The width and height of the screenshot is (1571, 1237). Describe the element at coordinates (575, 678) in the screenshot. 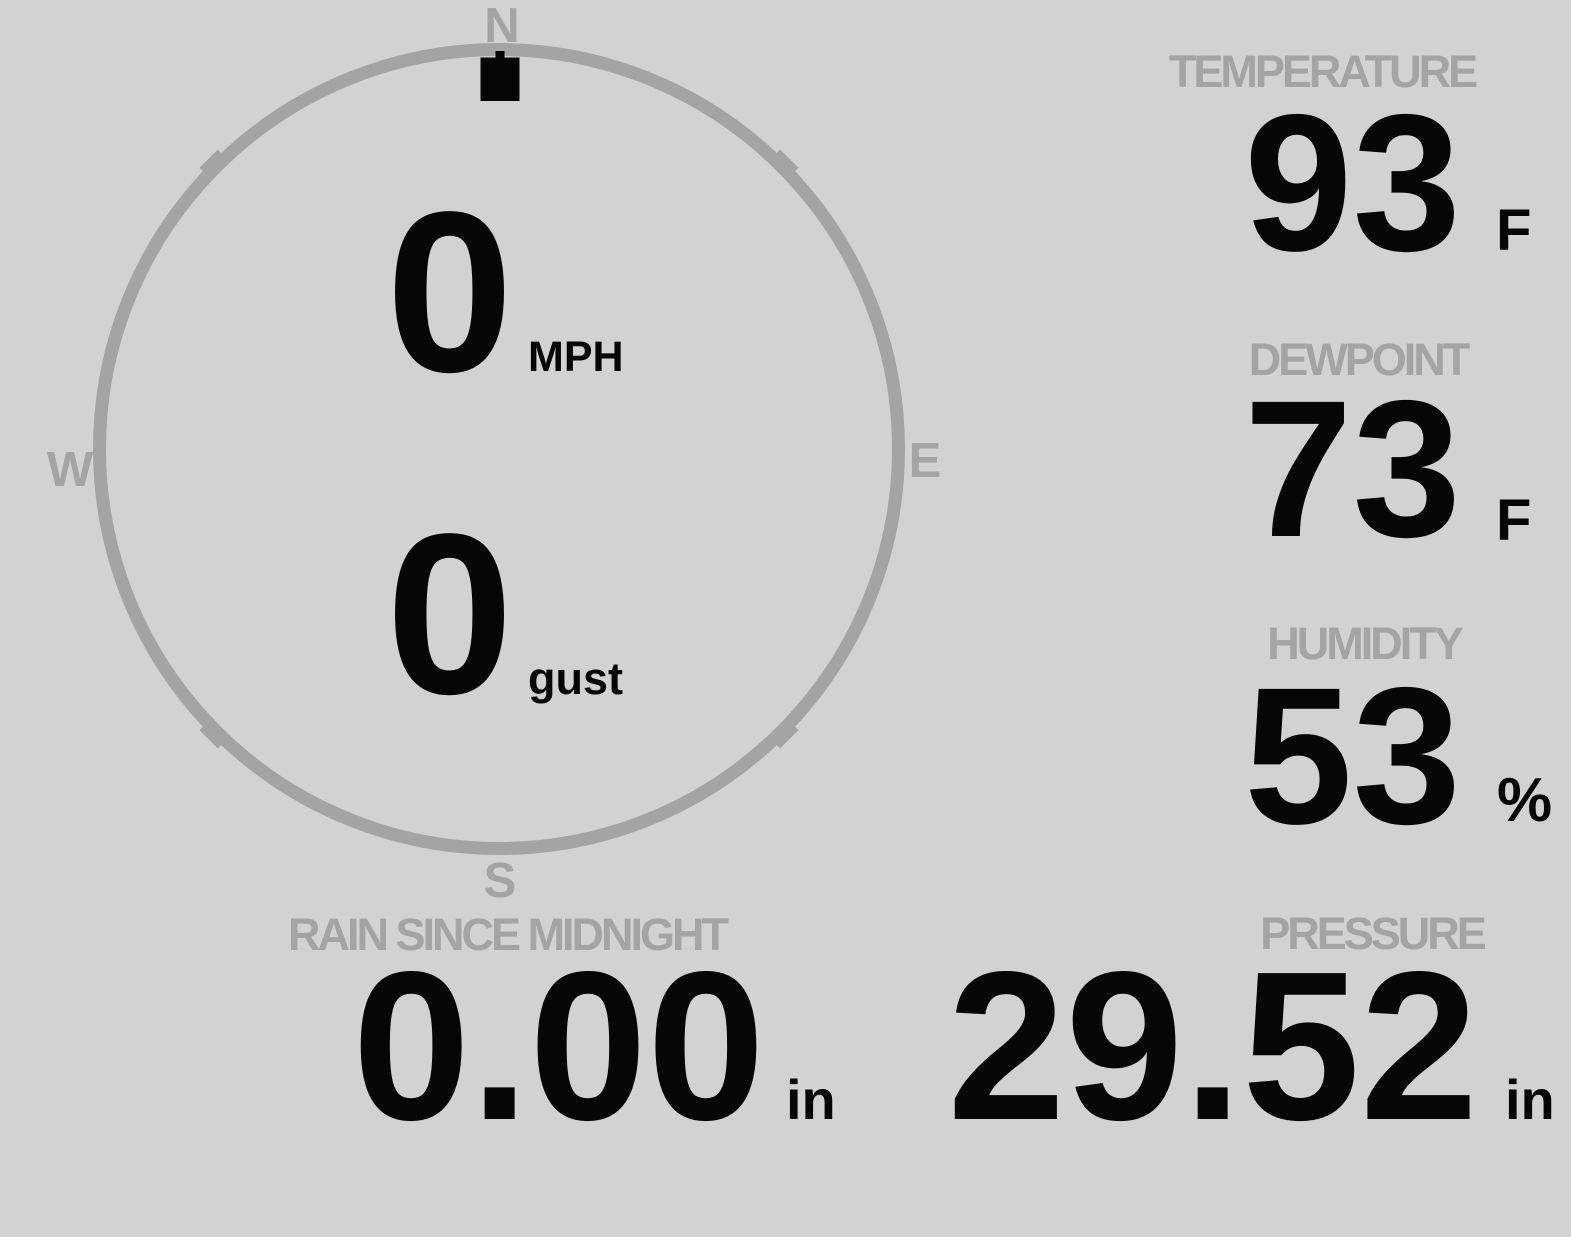

I see `wind-gust-unit: gust` at that location.